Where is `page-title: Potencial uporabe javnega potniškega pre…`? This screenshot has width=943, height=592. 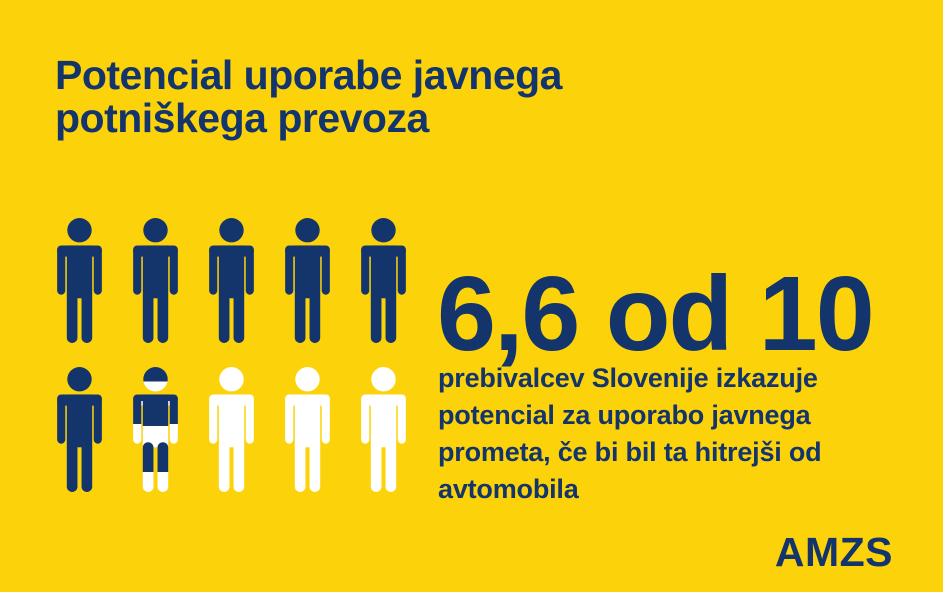
page-title: Potencial uporabe javnega potniškega pre… is located at coordinates (309, 96).